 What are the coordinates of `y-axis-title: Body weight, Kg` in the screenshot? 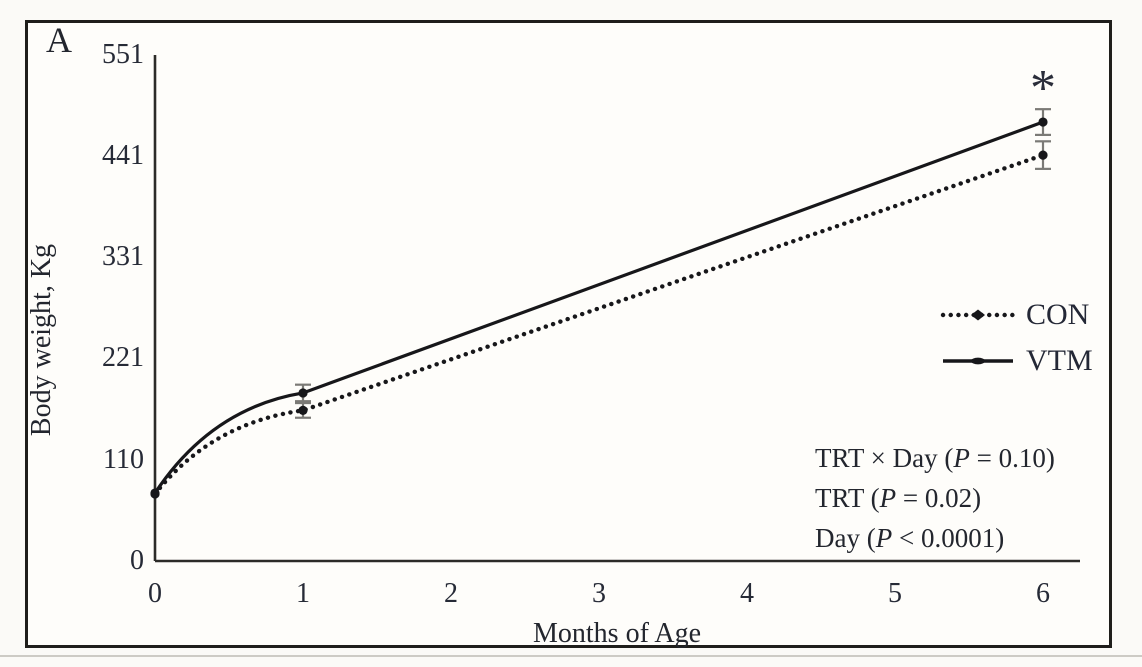 It's located at (41, 340).